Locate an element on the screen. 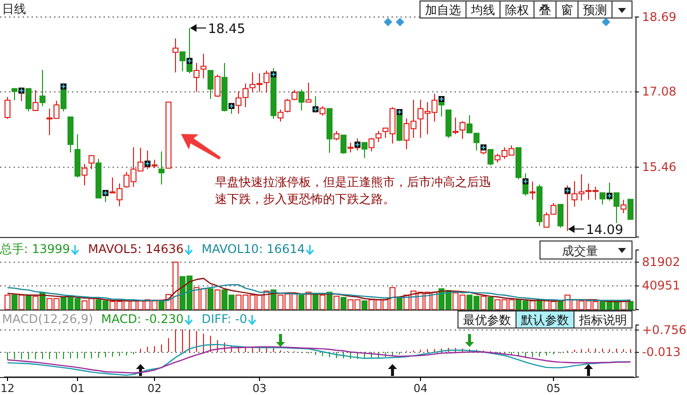  x-tick-label: 12 is located at coordinates (7, 388).